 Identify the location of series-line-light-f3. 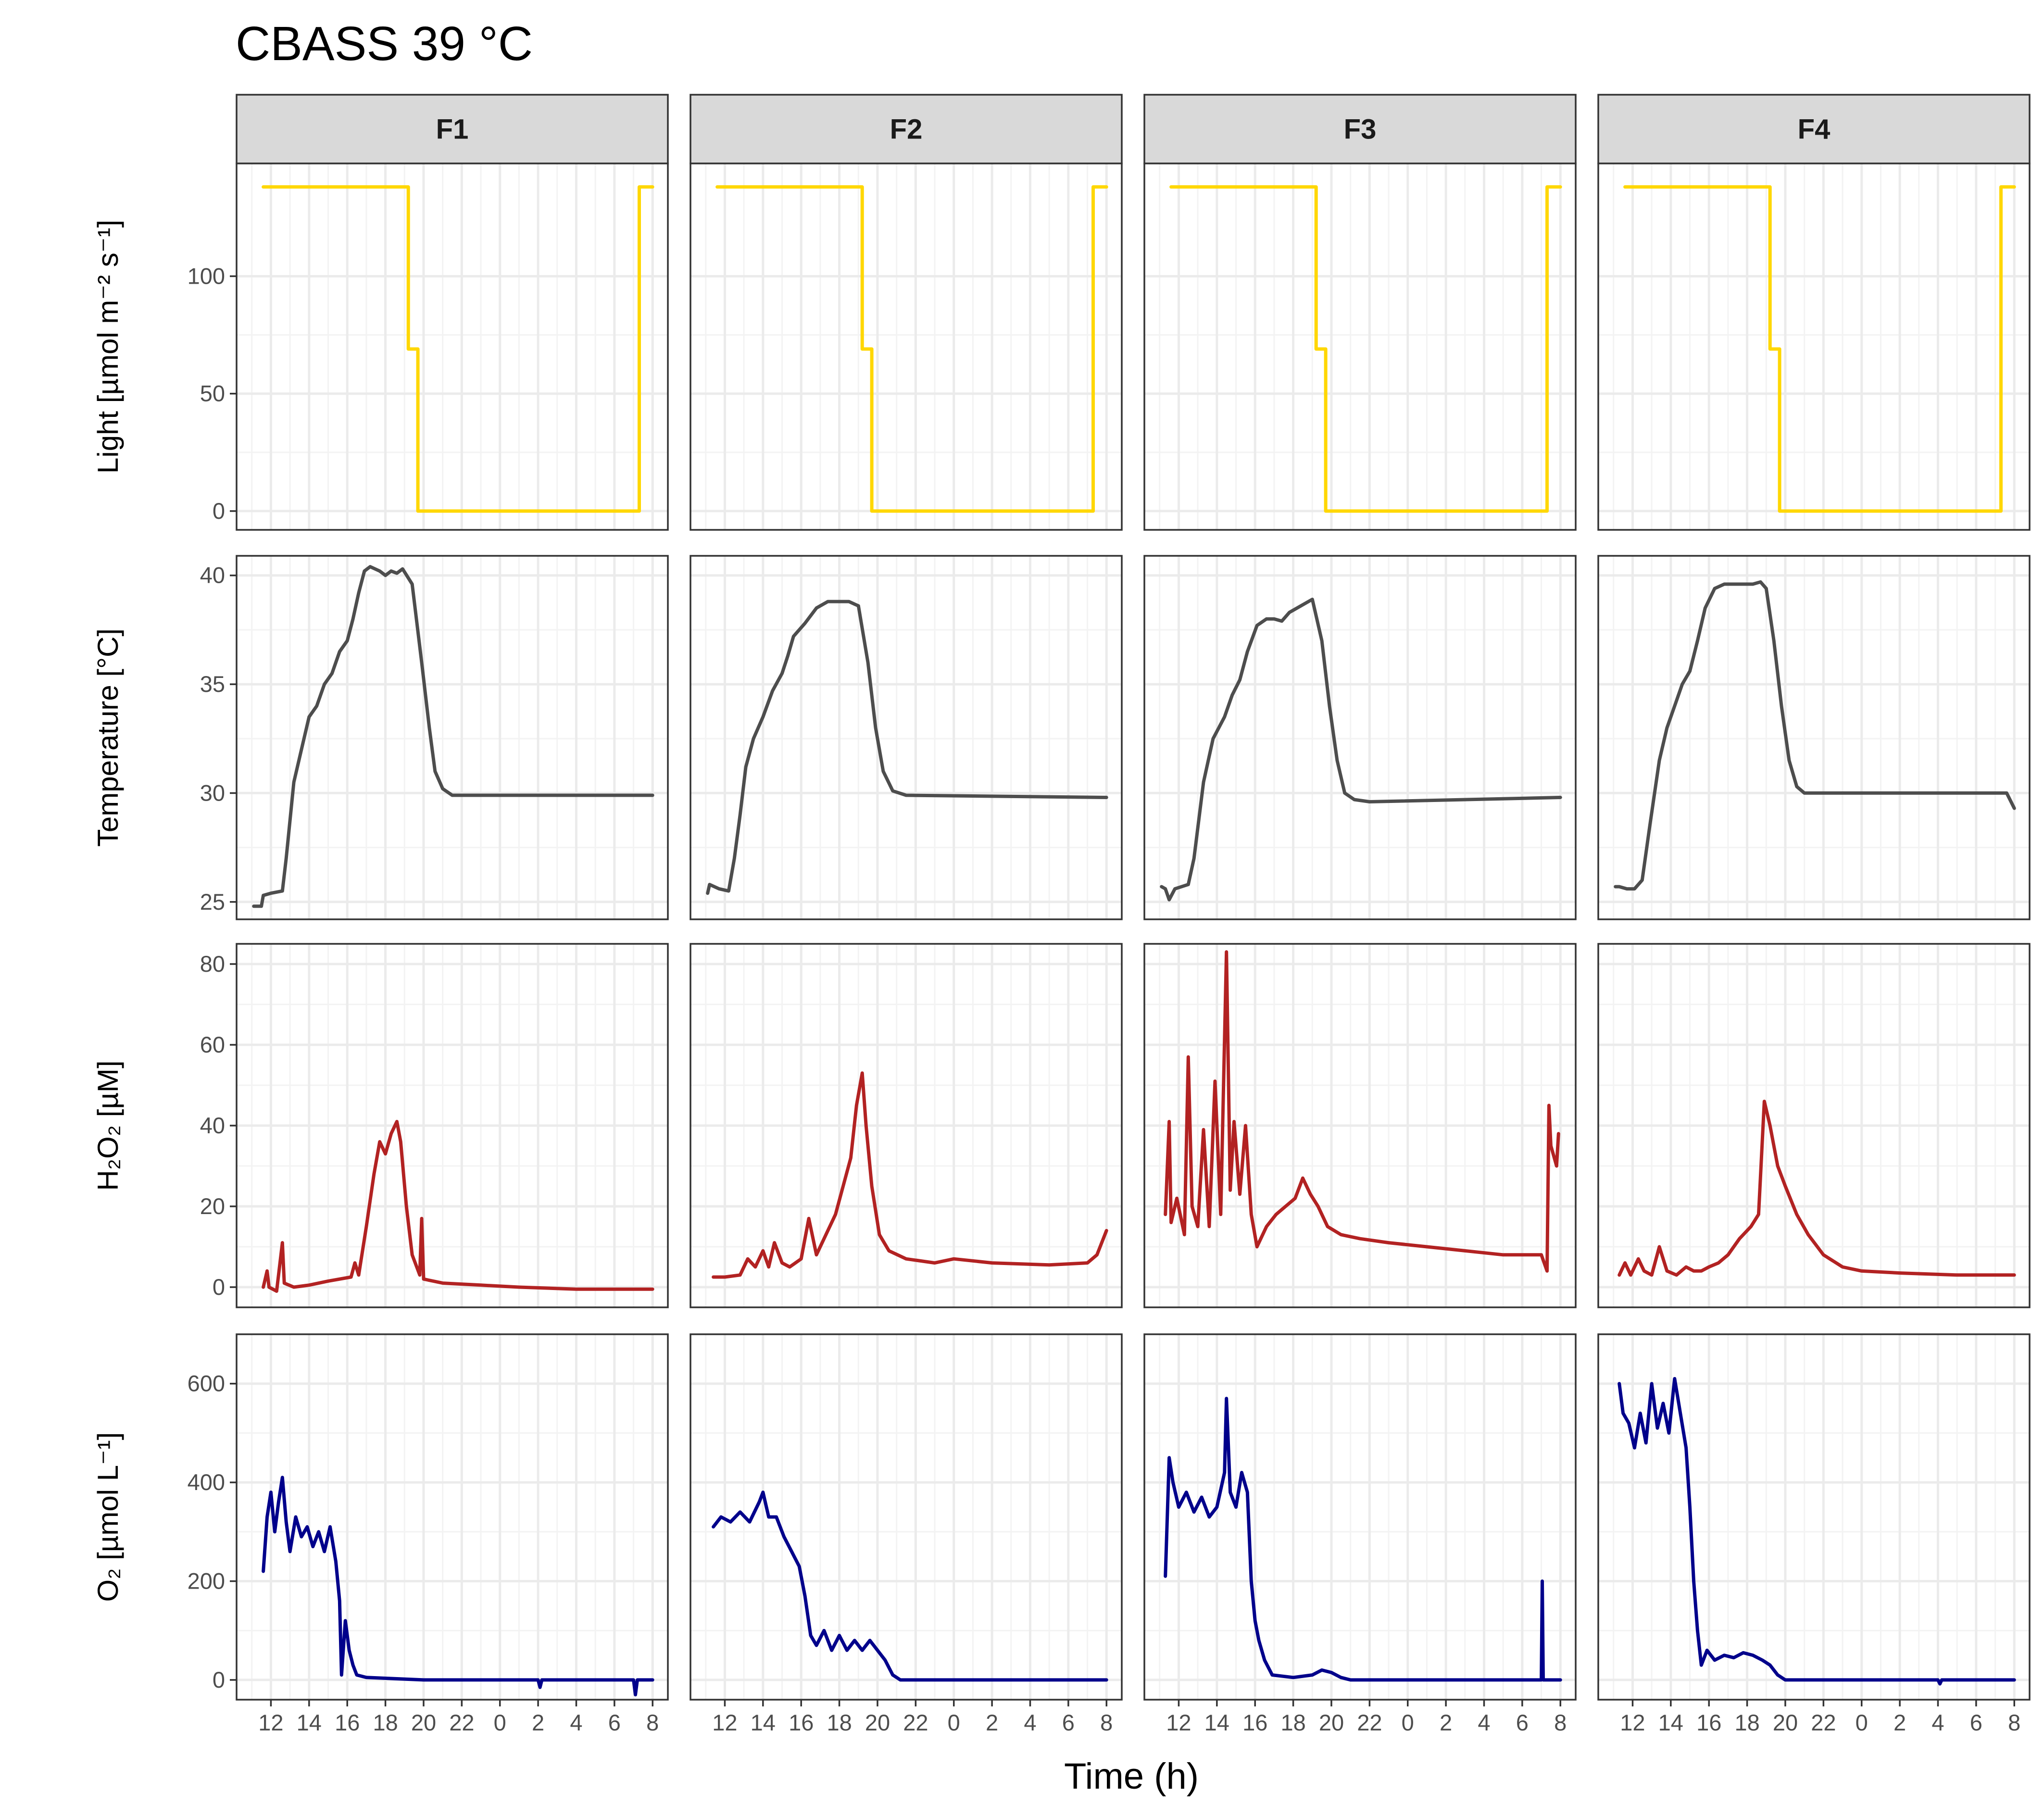
(1365, 349).